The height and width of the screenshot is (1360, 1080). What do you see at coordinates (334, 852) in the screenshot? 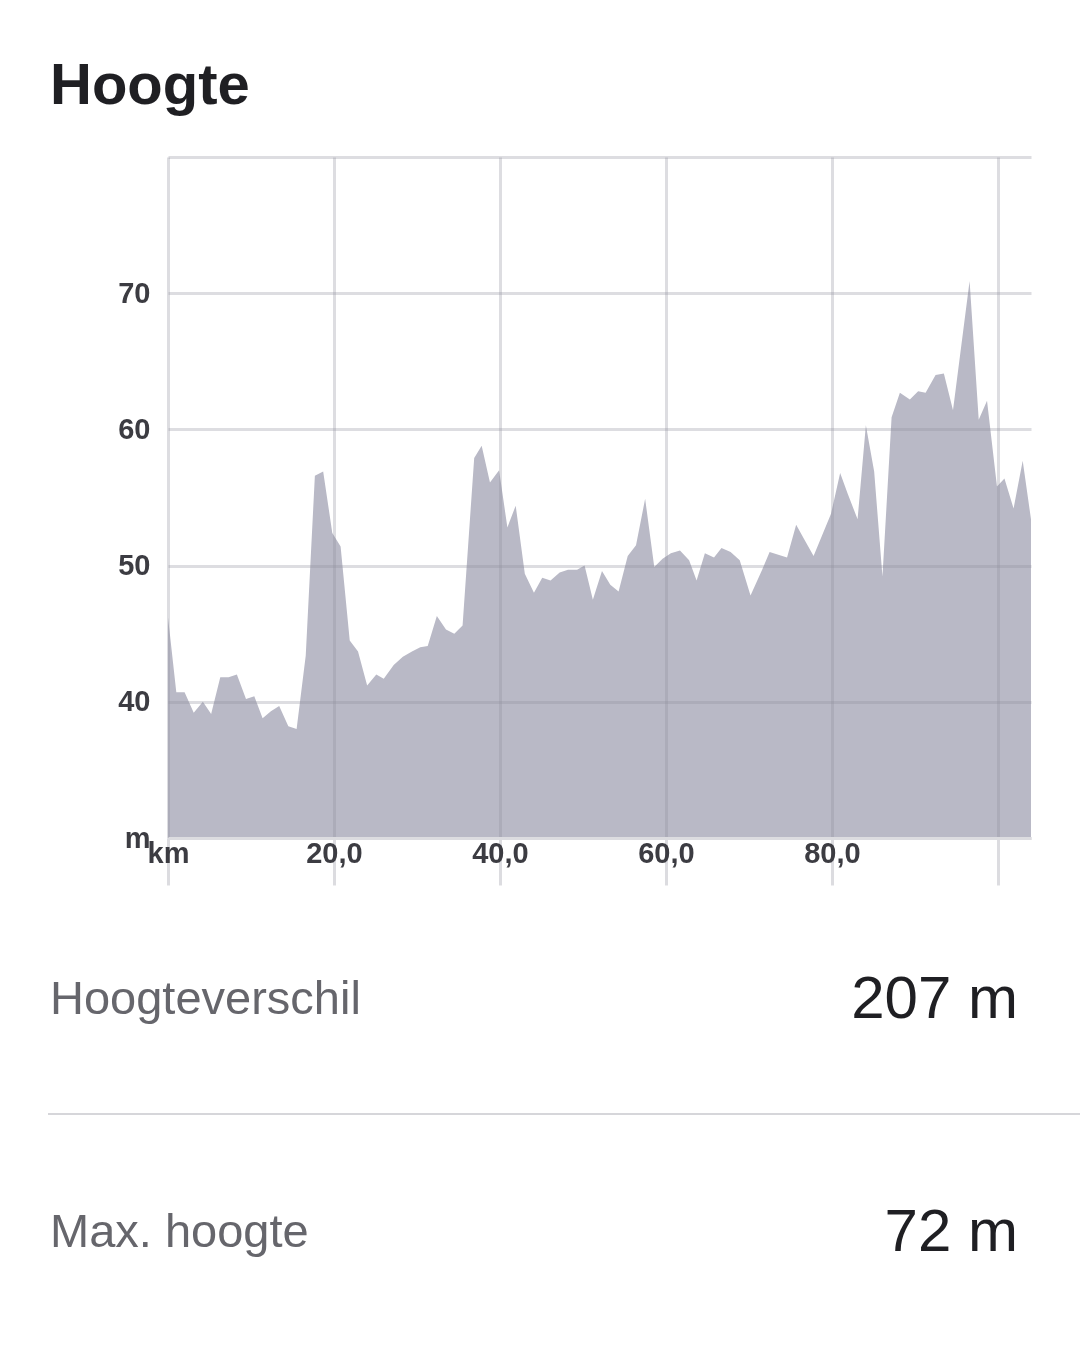
I see `x-tick-label: 20,0` at bounding box center [334, 852].